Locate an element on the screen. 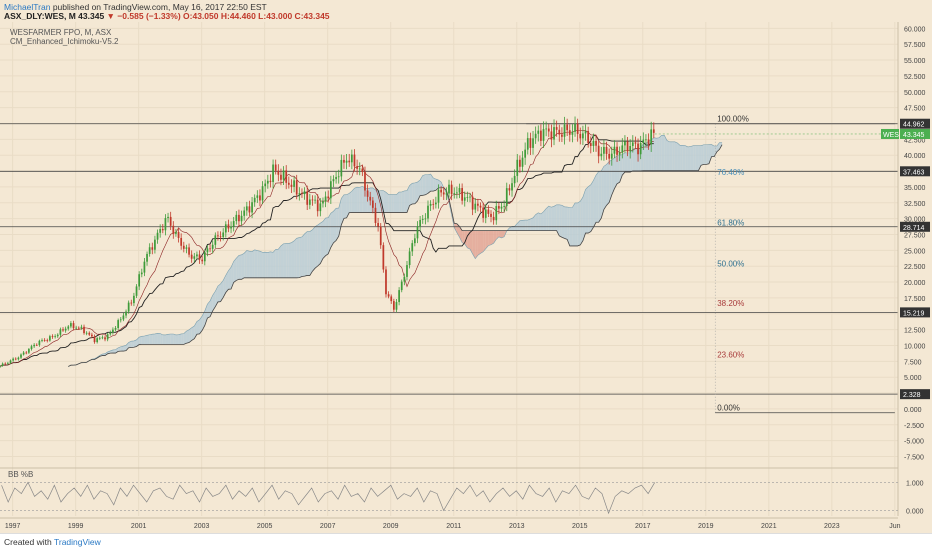 The width and height of the screenshot is (932, 551). x-tick-label: 2005 is located at coordinates (265, 526).